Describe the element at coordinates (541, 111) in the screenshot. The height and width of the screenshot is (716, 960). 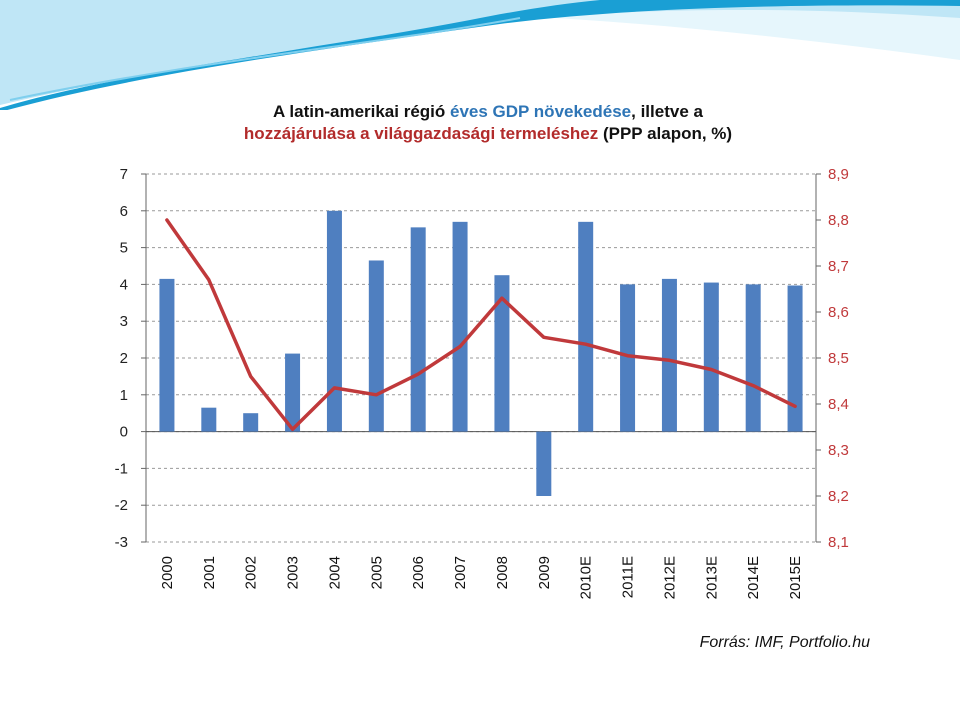
I see `title-part-2: éves GDP növekedése` at that location.